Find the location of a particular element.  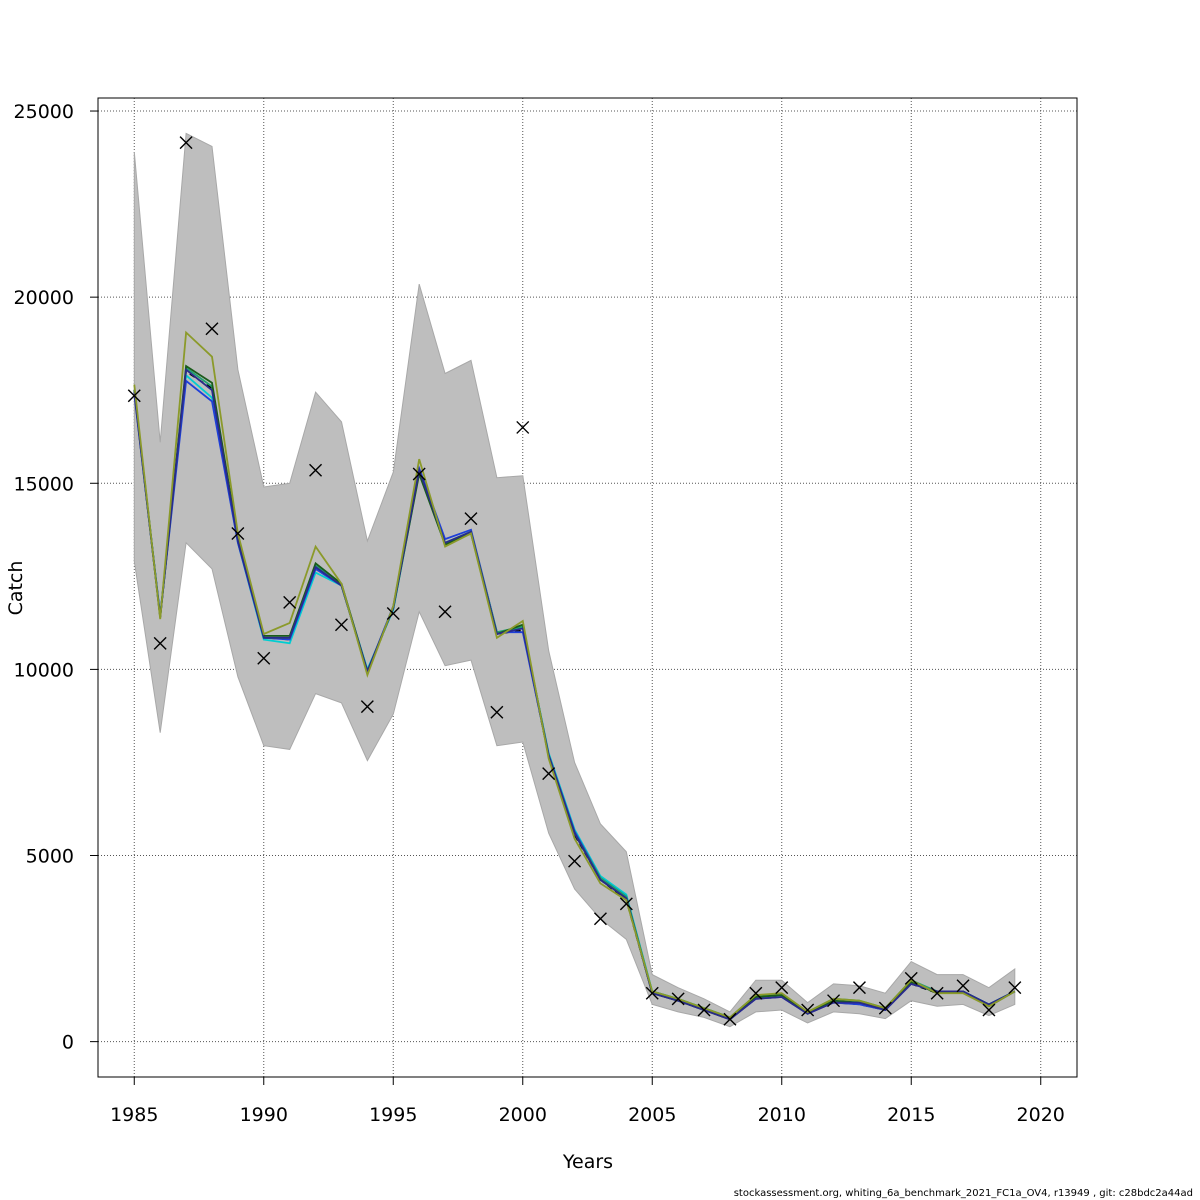

x-tick-label: 1985 is located at coordinates (134, 1115).